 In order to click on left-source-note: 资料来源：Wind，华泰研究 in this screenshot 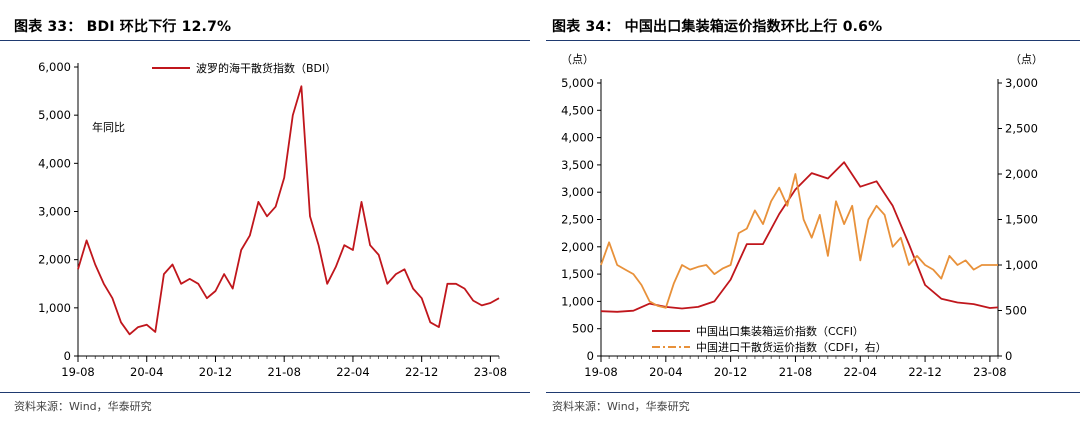, I will do `click(83, 406)`.